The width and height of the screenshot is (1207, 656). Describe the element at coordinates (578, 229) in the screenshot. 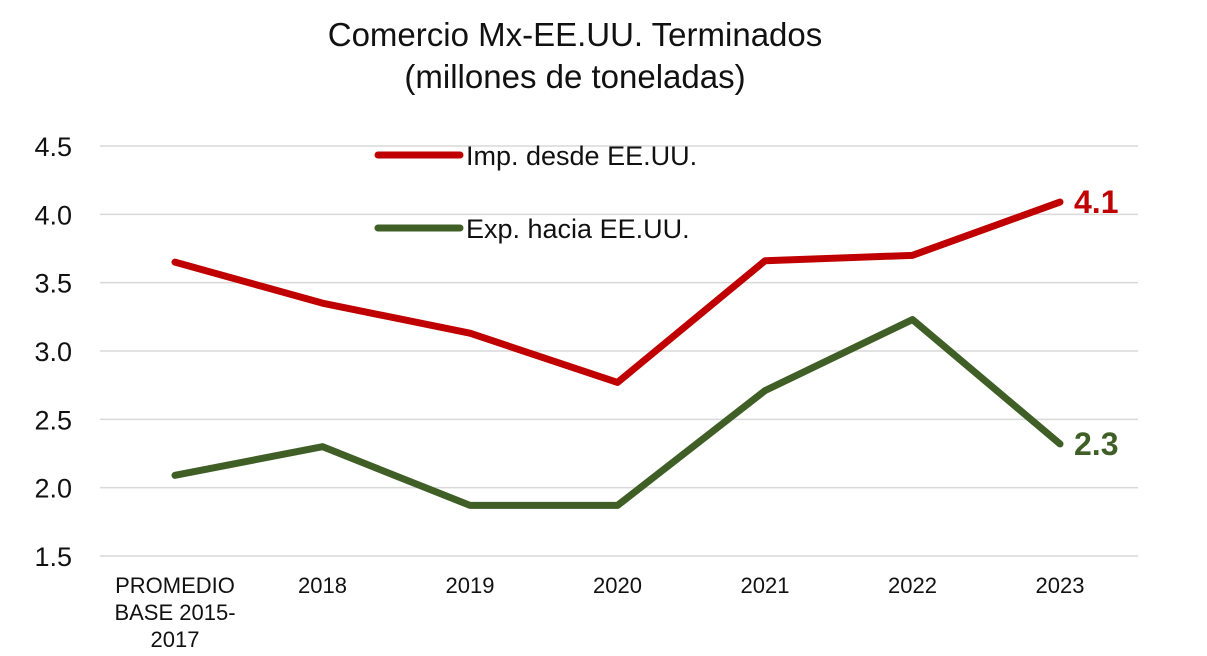

I see `legend-label-exports: Exp. hacia EE.UU.` at that location.